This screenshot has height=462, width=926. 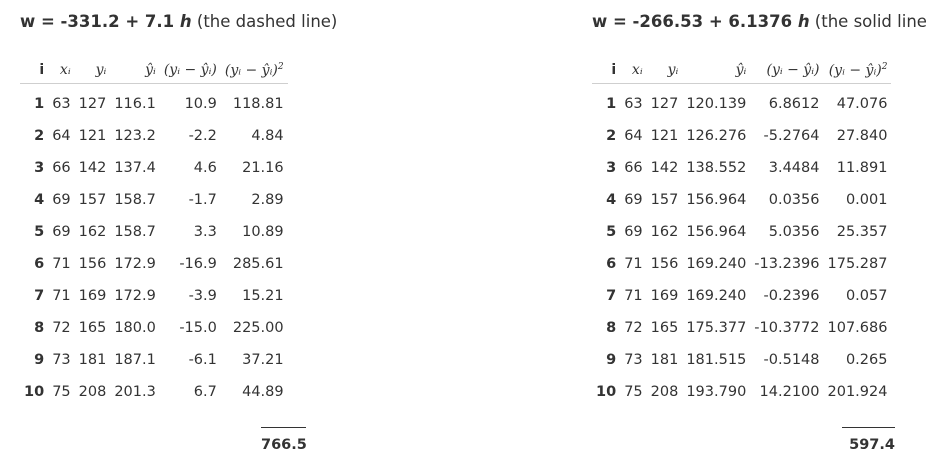 What do you see at coordinates (716, 168) in the screenshot?
I see `cell-yhat: 138.552` at bounding box center [716, 168].